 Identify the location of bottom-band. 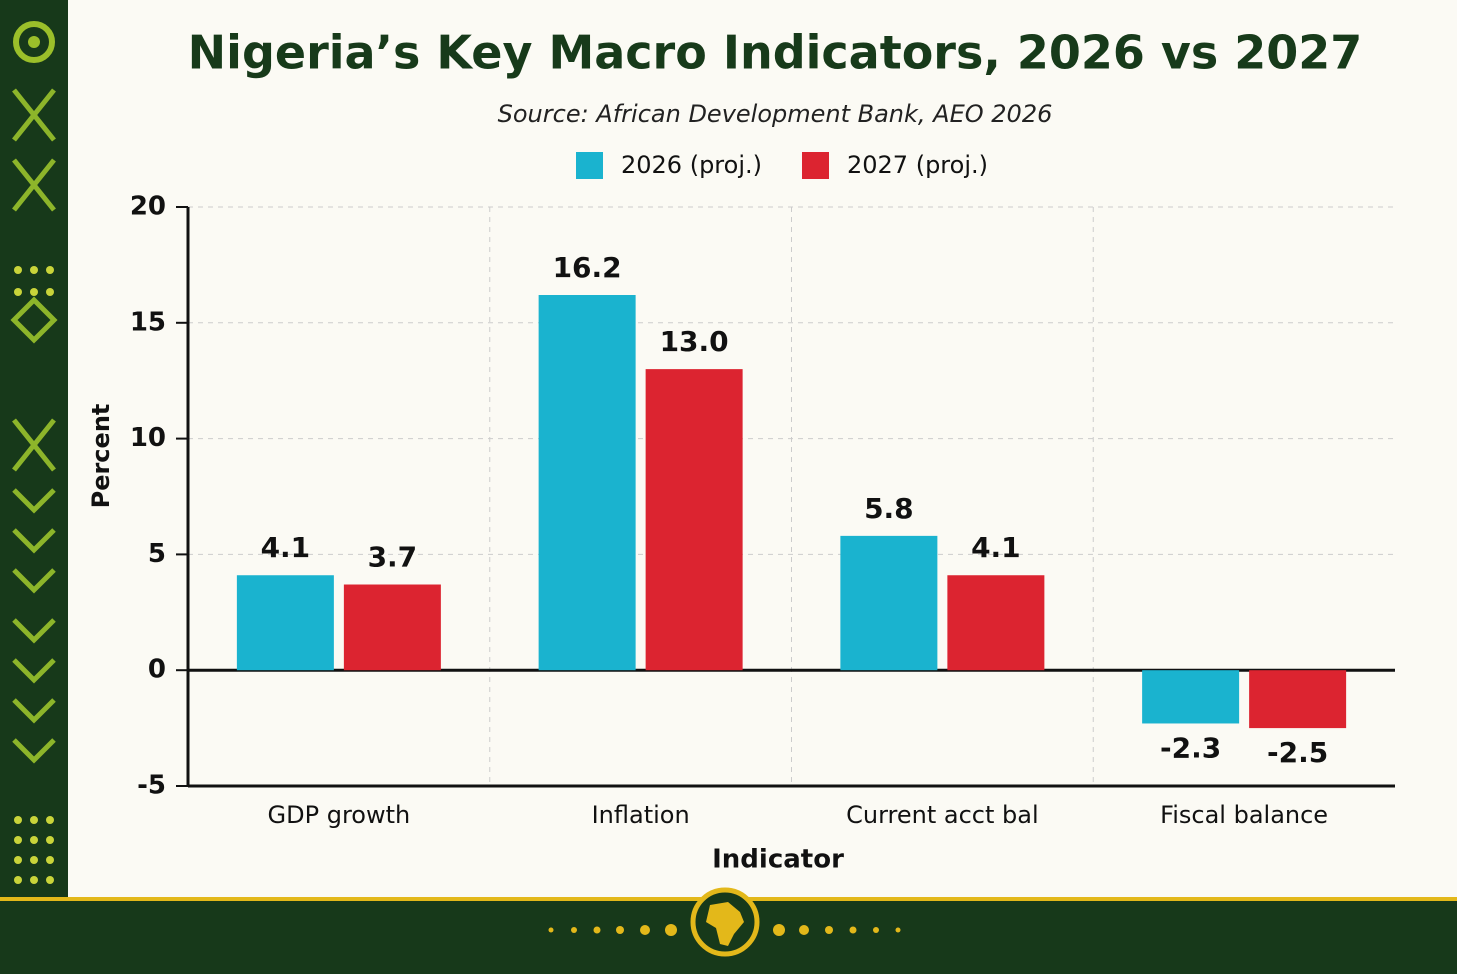
(728, 930).